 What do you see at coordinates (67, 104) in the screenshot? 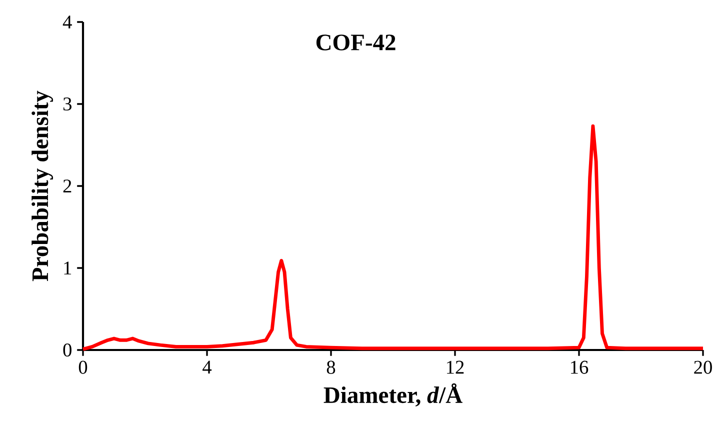
I see `y-tick-label: 3` at bounding box center [67, 104].